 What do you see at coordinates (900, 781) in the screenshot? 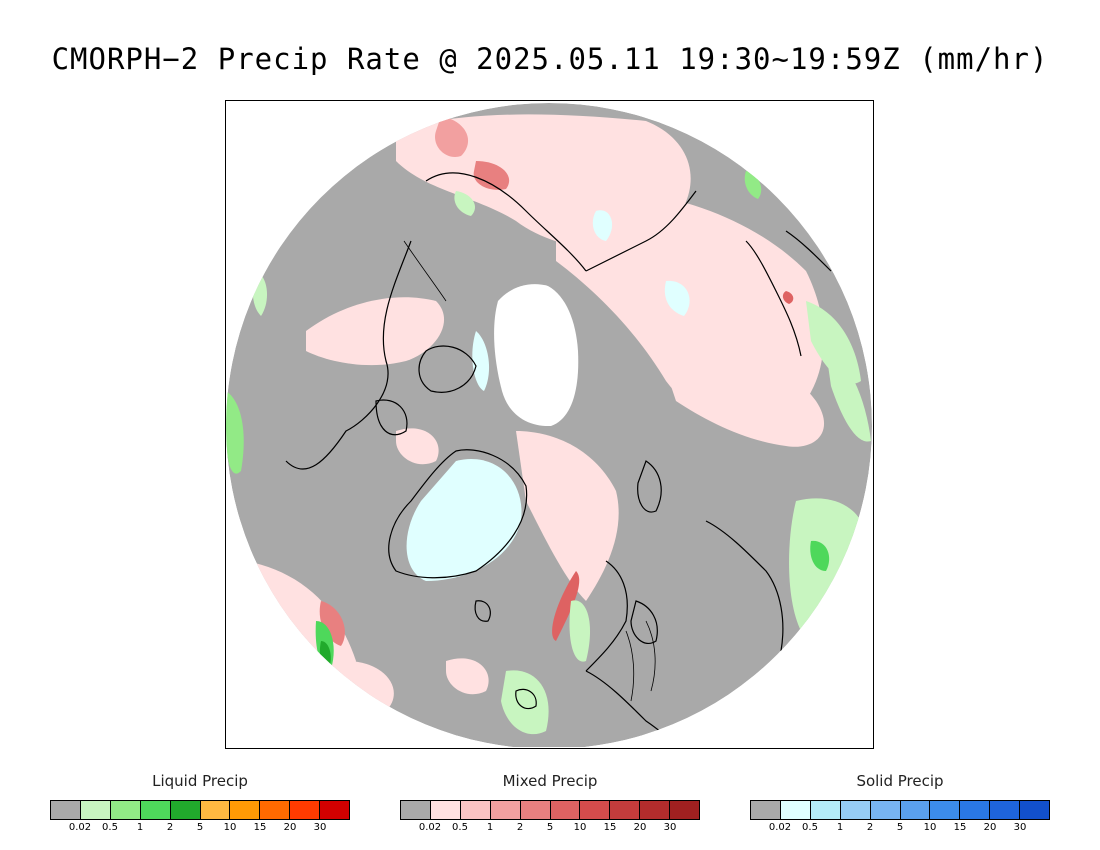
I see `legend-title: Solid Precip` at bounding box center [900, 781].